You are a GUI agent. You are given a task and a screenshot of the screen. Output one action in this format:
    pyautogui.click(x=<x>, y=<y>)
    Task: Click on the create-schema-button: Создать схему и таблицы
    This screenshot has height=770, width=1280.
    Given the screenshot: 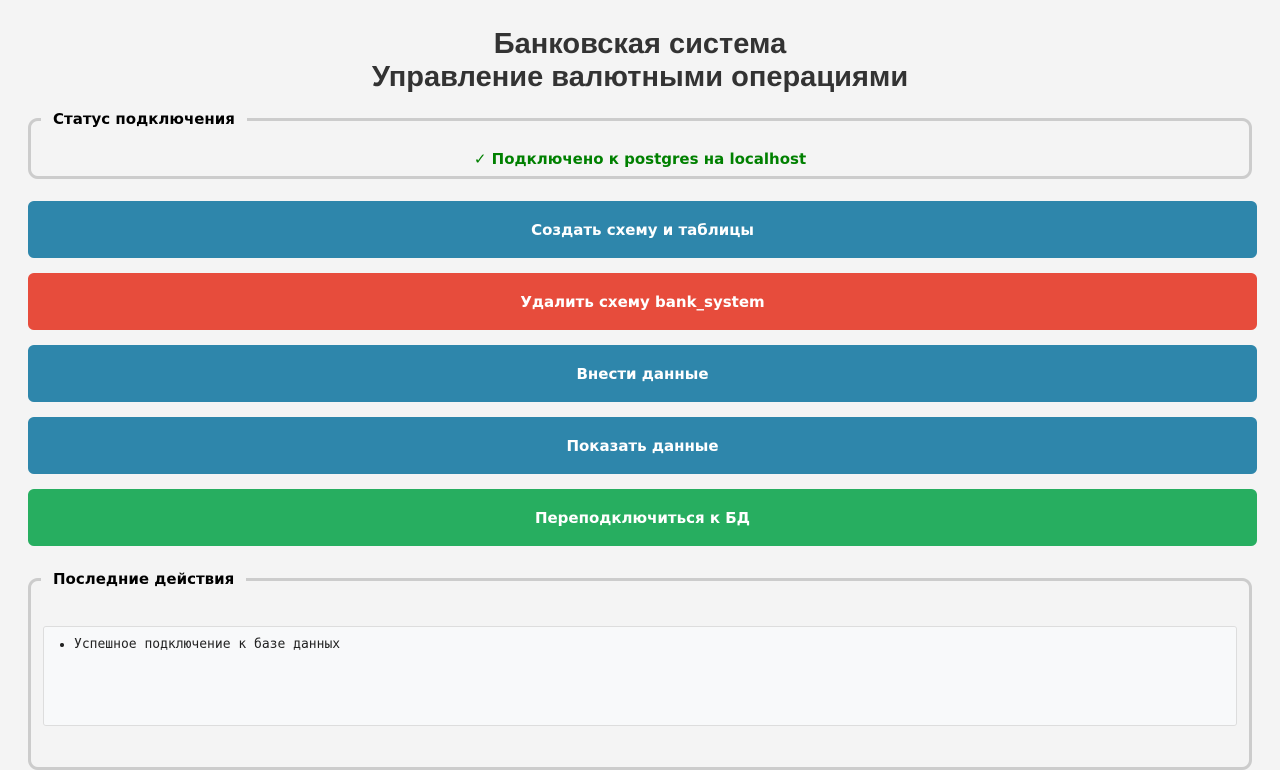 What is the action you would take?
    pyautogui.click(x=642, y=229)
    